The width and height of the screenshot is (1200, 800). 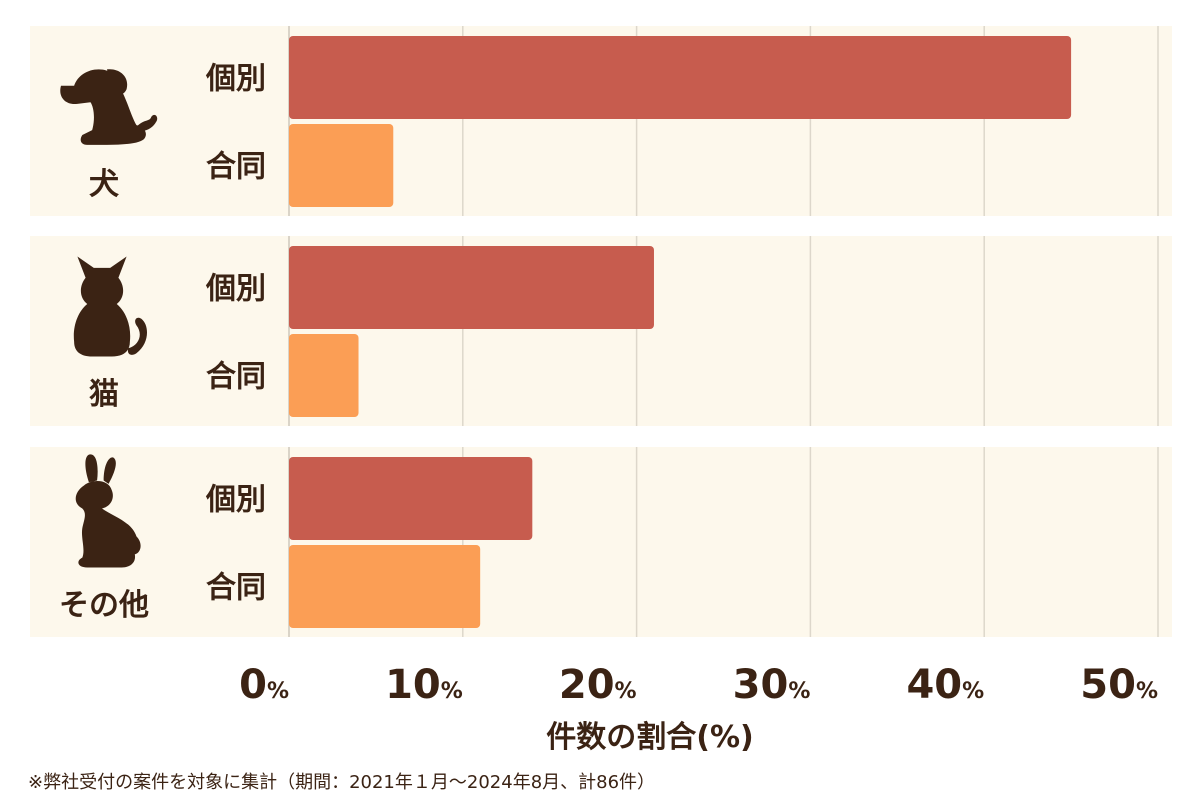 I want to click on group-label: その他, so click(x=104, y=605).